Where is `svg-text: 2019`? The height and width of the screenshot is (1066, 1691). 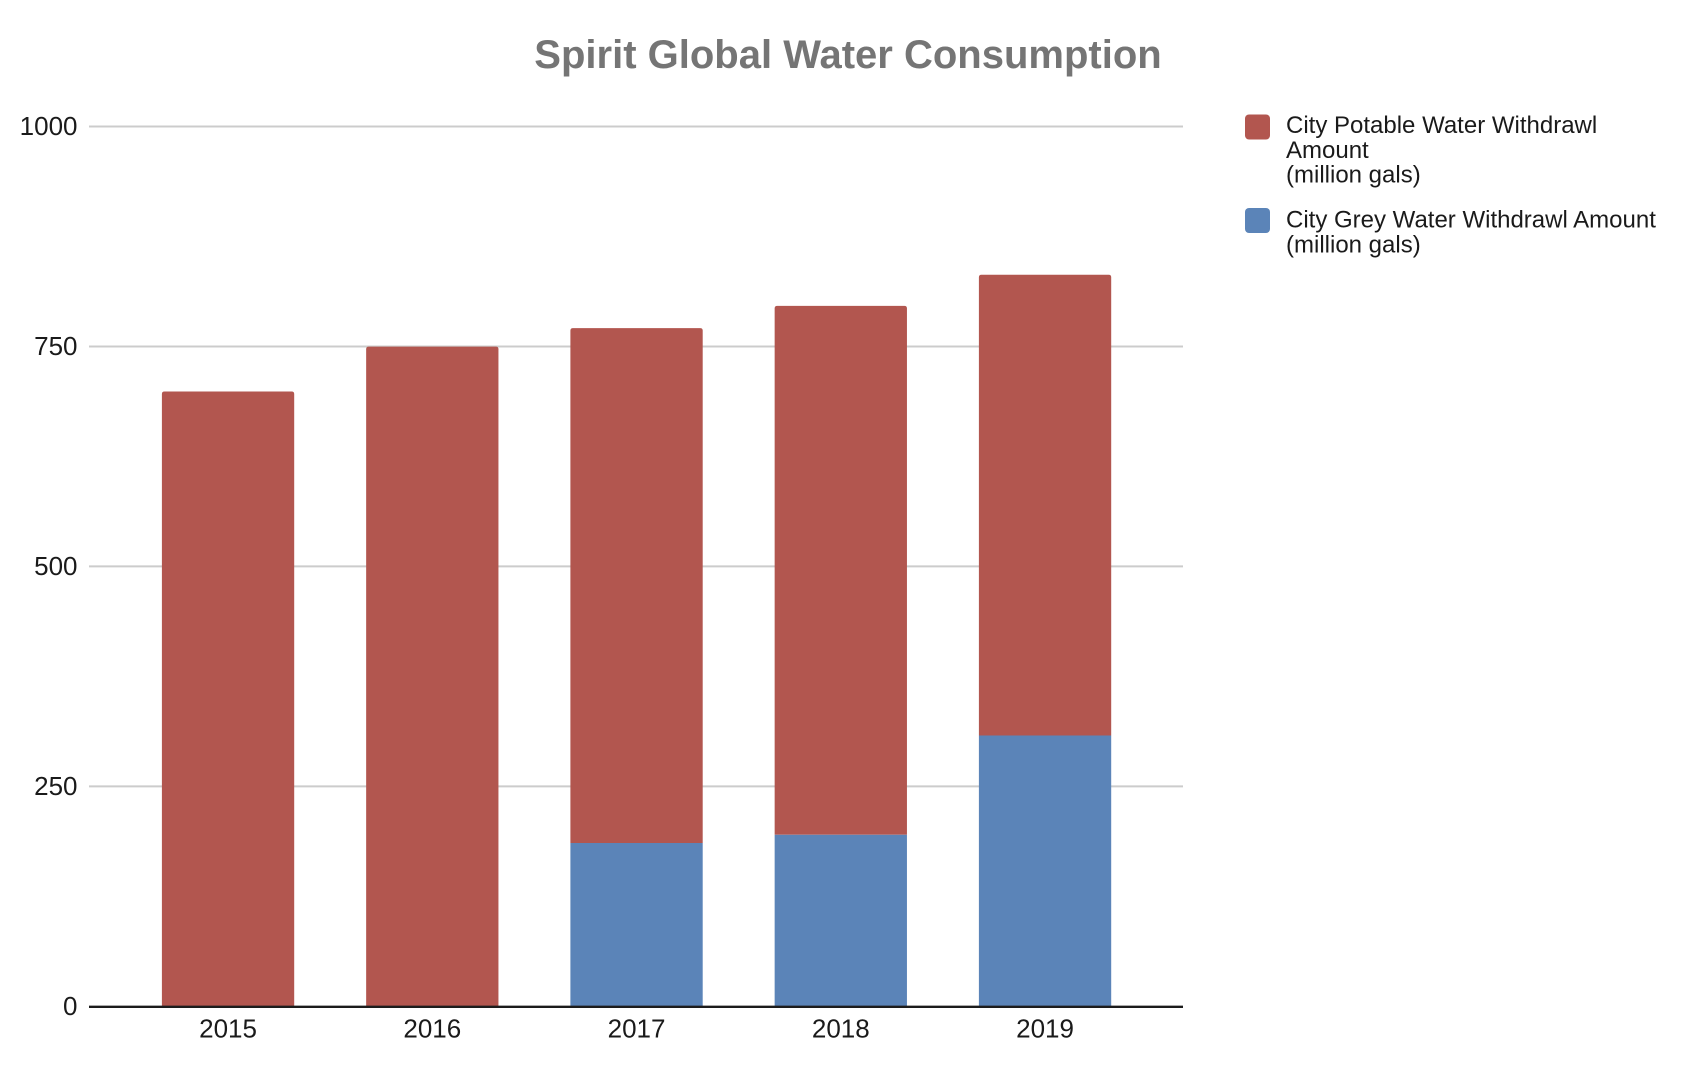 svg-text: 2019 is located at coordinates (1045, 1029).